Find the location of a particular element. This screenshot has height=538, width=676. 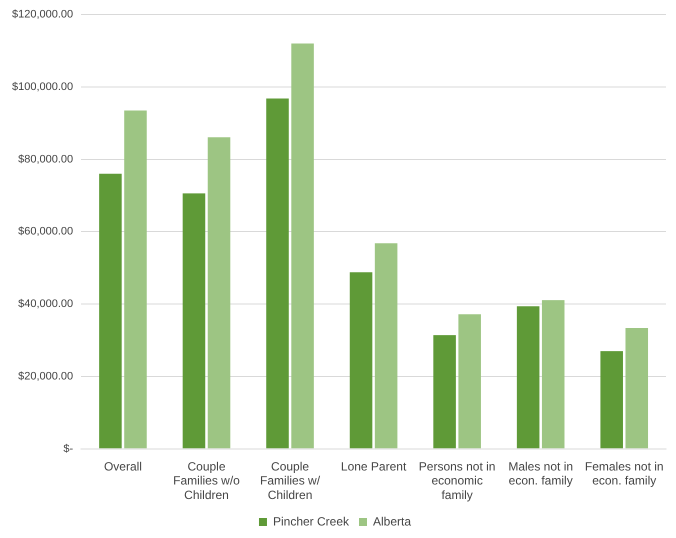

y-tick-label: $100,000.00 is located at coordinates (43, 87).